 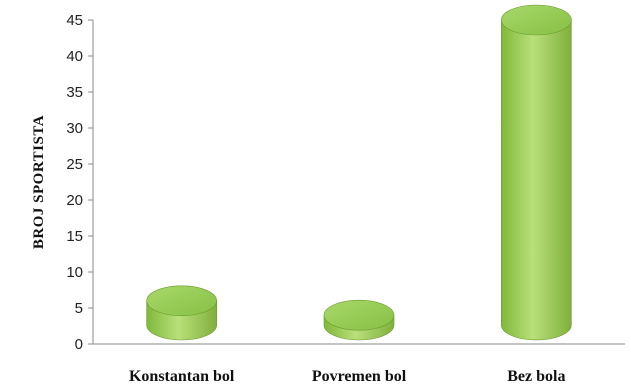 I want to click on y-tick-label: 5, so click(x=79, y=308).